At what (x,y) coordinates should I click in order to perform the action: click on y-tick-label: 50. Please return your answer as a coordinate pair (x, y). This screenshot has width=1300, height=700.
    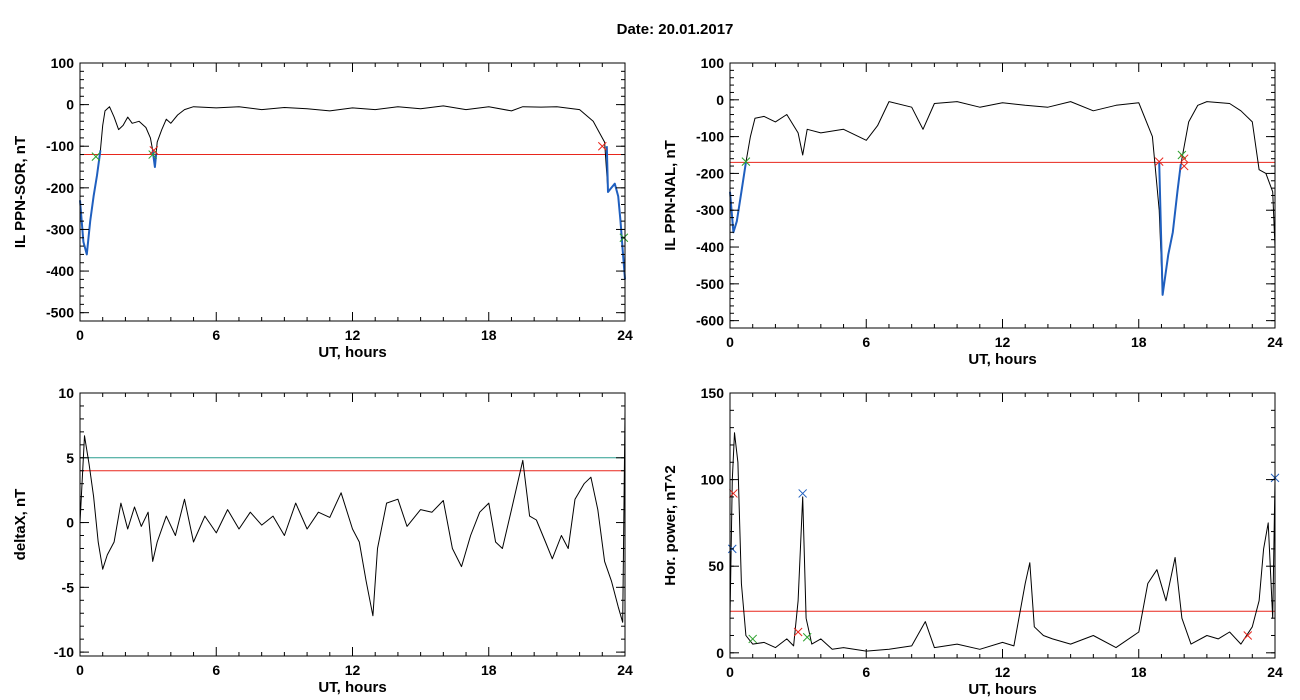
    Looking at the image, I should click on (716, 566).